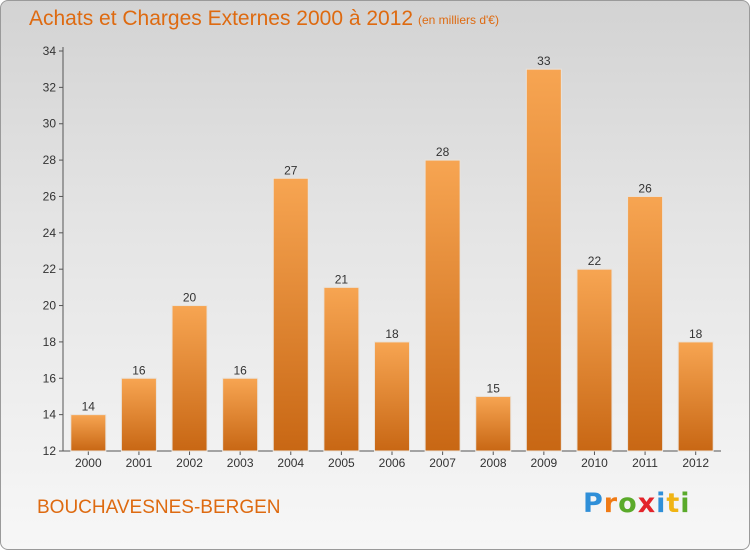 This screenshot has height=550, width=750. Describe the element at coordinates (645, 188) in the screenshot. I see `bar-value-label: 26` at that location.